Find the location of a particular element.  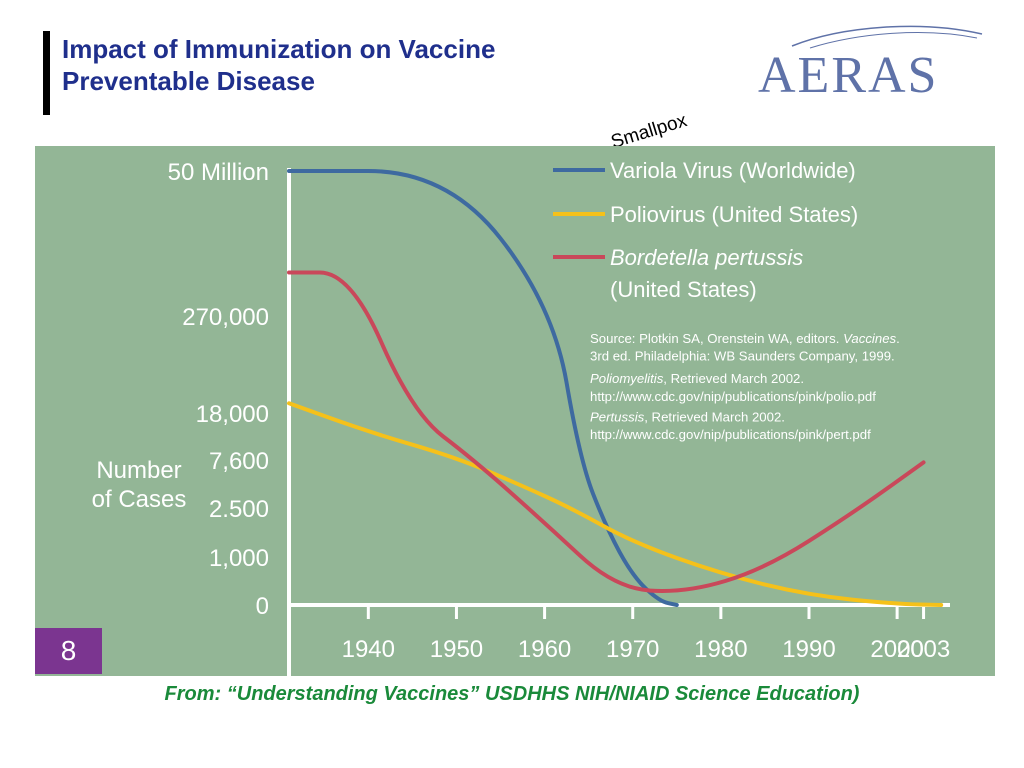

legend-label-1: Poliovirus (United States) is located at coordinates (734, 214).